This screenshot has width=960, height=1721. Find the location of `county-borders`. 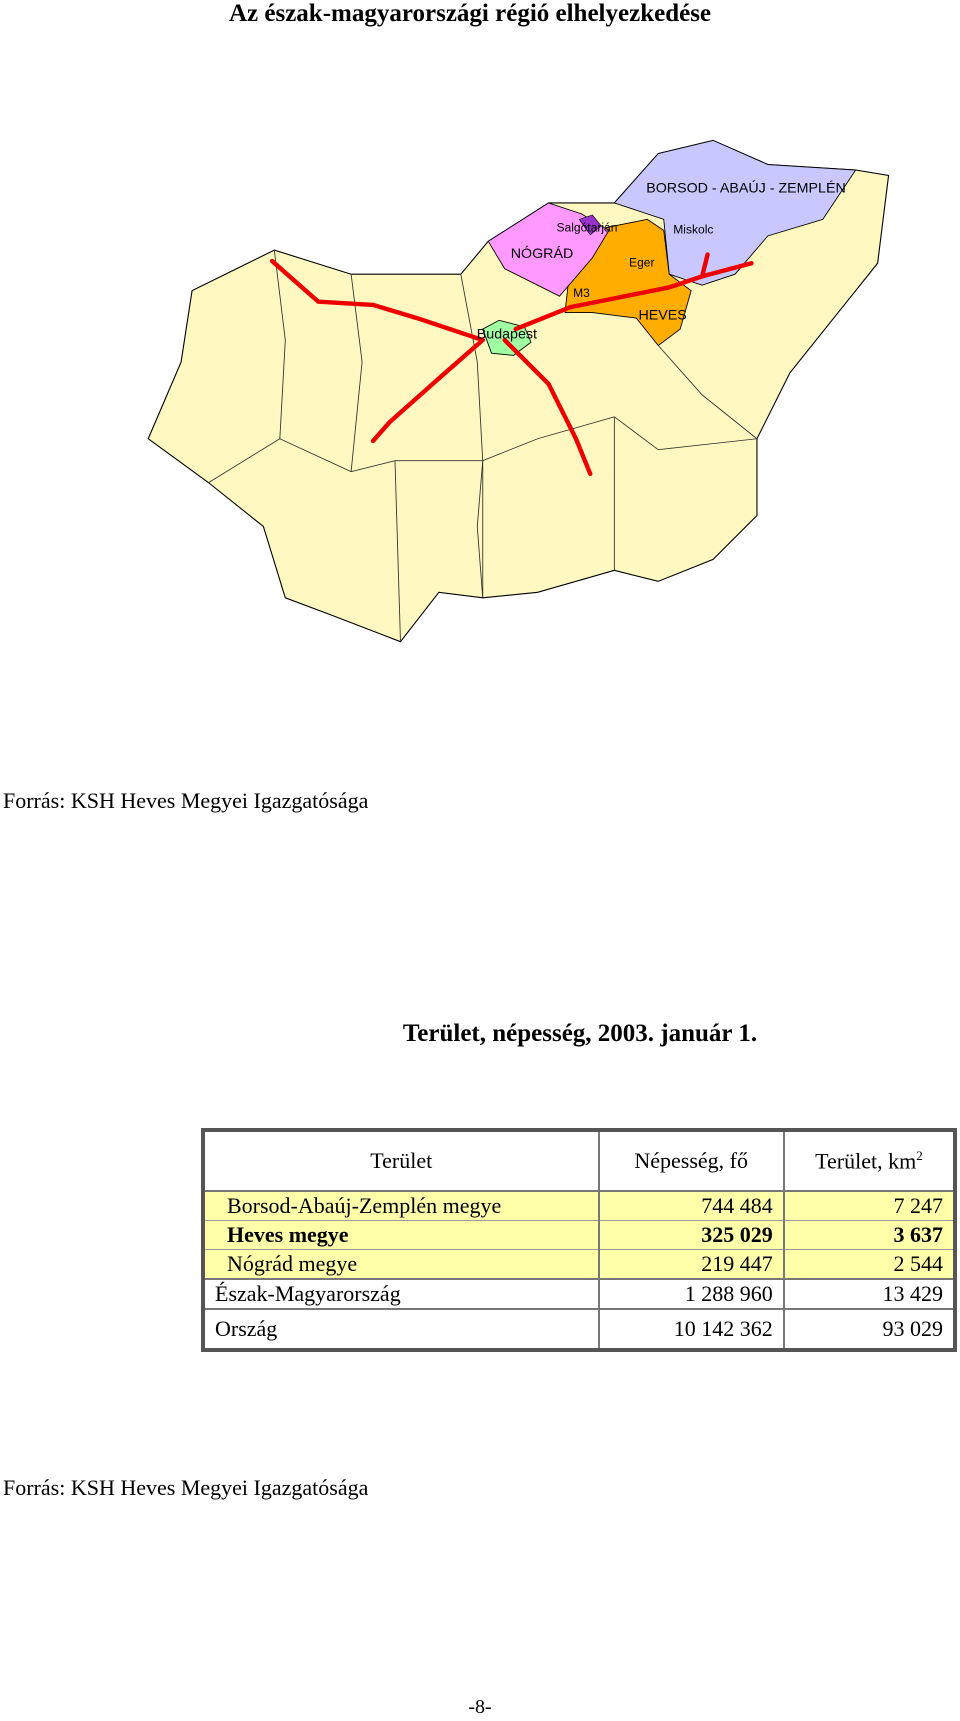

county-borders is located at coordinates (483, 446).